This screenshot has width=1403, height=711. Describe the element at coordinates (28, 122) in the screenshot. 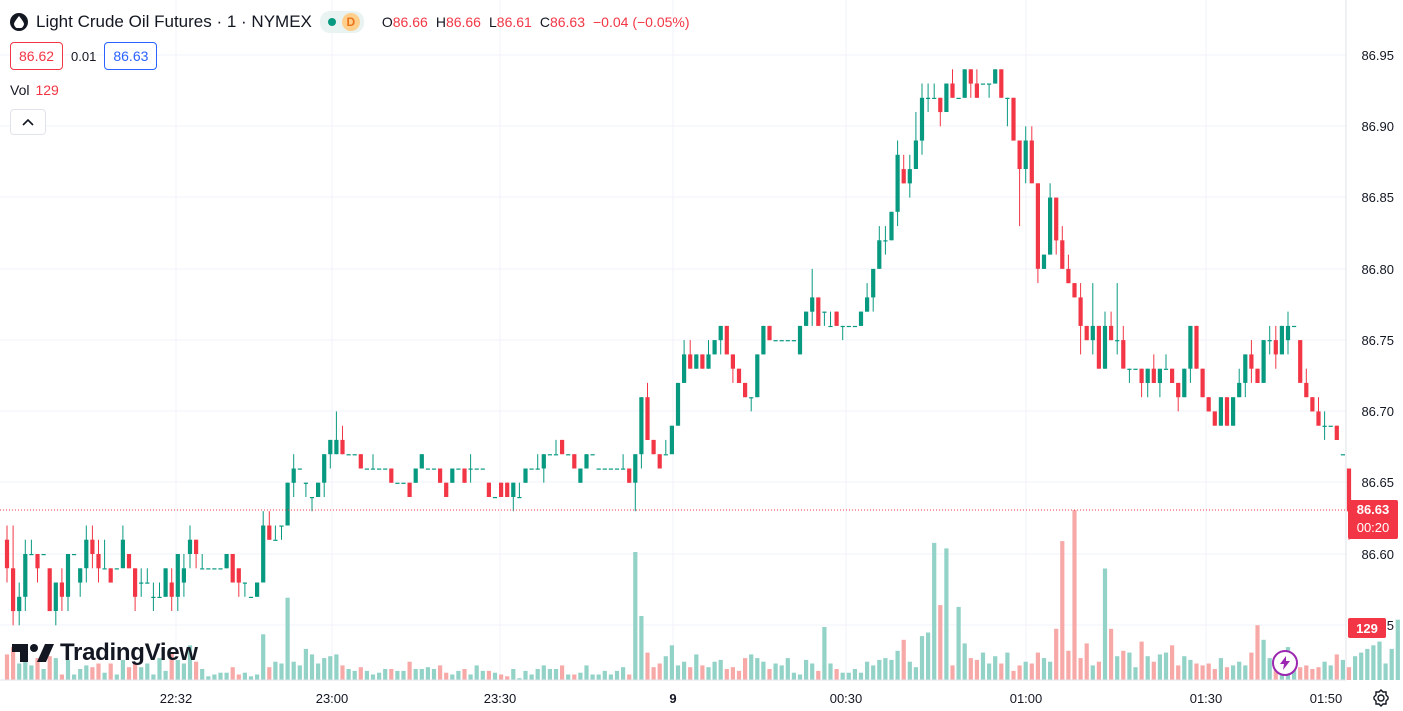

I see `collapse-legend-button` at that location.